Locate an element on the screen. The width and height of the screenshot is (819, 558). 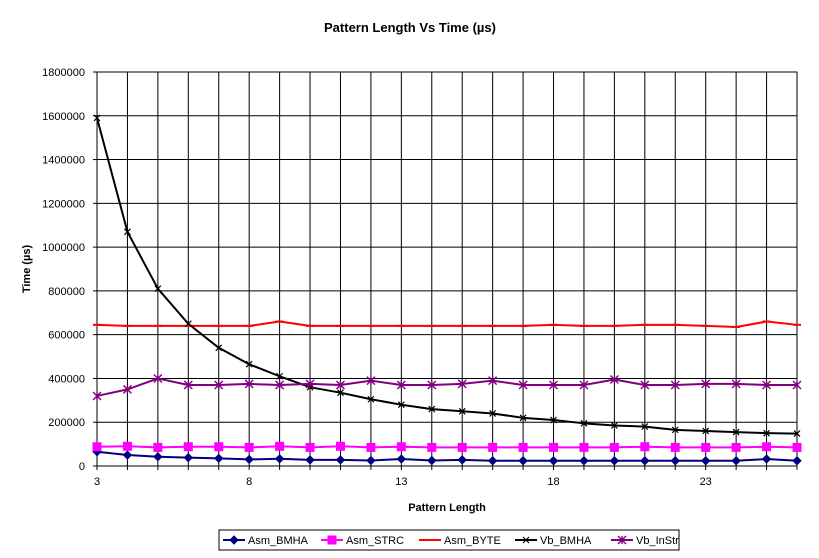
legend-item-asm-bmha: Asm_BMHA is located at coordinates (266, 541).